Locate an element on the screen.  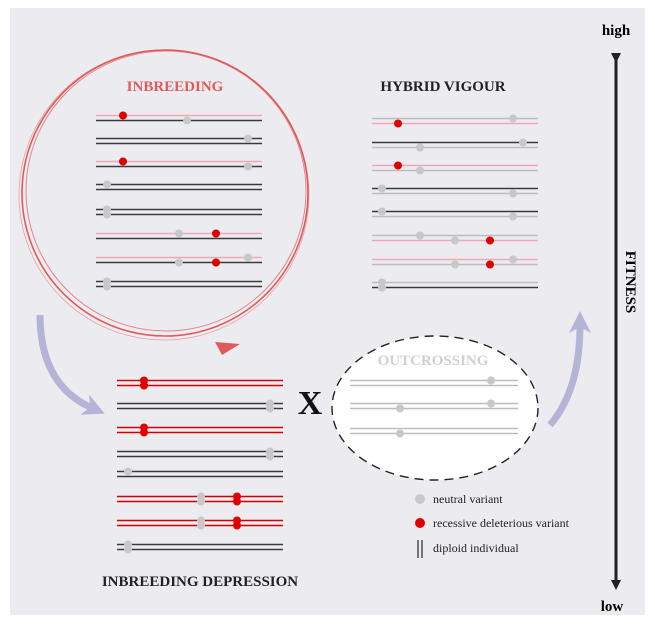
legend-diploid: diploid individual is located at coordinates (476, 548).